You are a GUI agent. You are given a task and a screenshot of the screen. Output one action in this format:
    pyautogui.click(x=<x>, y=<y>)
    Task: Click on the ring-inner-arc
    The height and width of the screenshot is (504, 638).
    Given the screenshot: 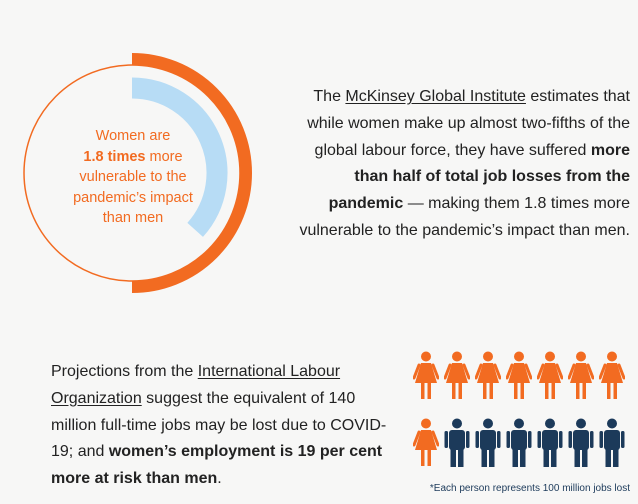 What is the action you would take?
    pyautogui.click(x=179, y=157)
    